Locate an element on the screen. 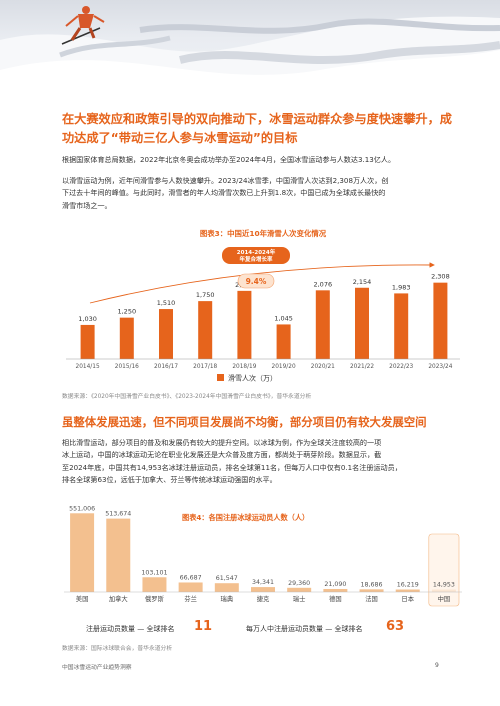  x-tick-label: 2018/19 is located at coordinates (244, 367).